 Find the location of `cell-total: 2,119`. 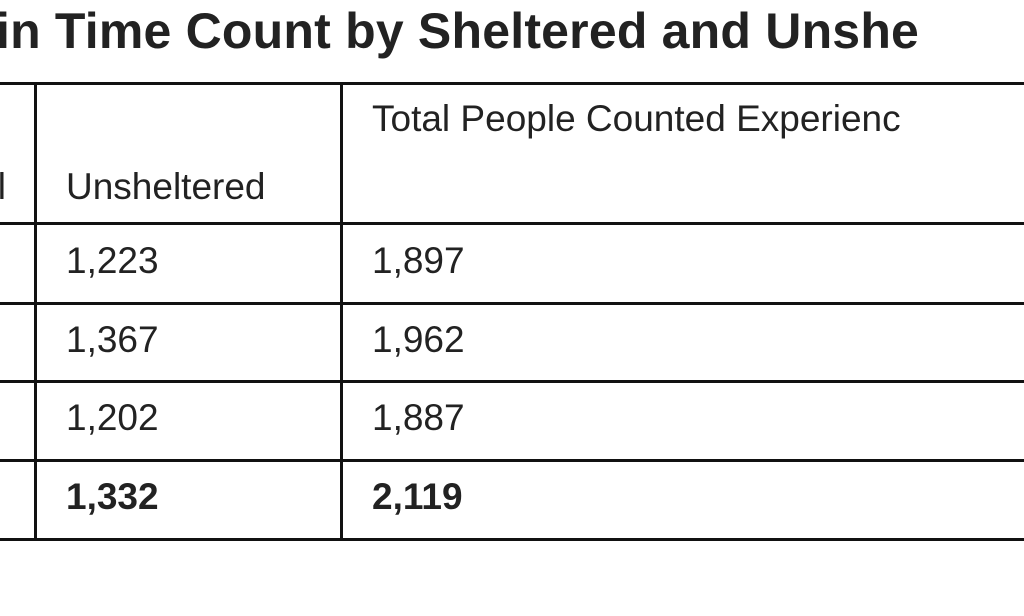

cell-total: 2,119 is located at coordinates (417, 496).